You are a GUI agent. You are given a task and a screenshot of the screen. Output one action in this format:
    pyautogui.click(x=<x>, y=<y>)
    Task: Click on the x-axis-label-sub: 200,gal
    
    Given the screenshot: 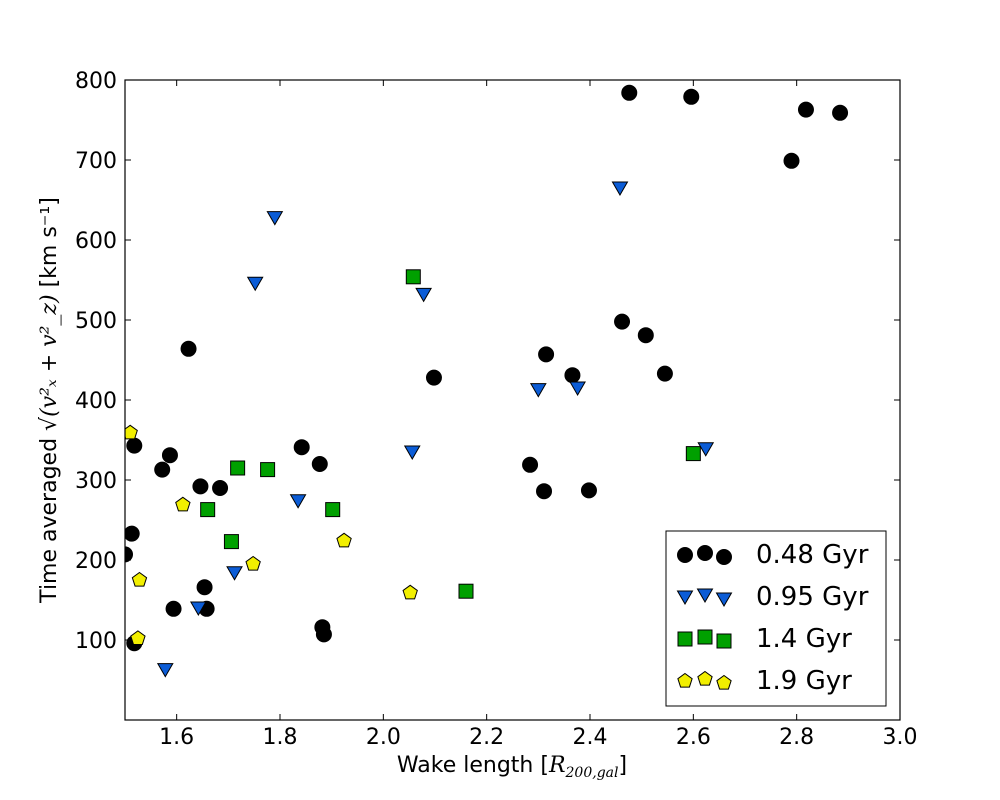 What is the action you would take?
    pyautogui.click(x=592, y=773)
    